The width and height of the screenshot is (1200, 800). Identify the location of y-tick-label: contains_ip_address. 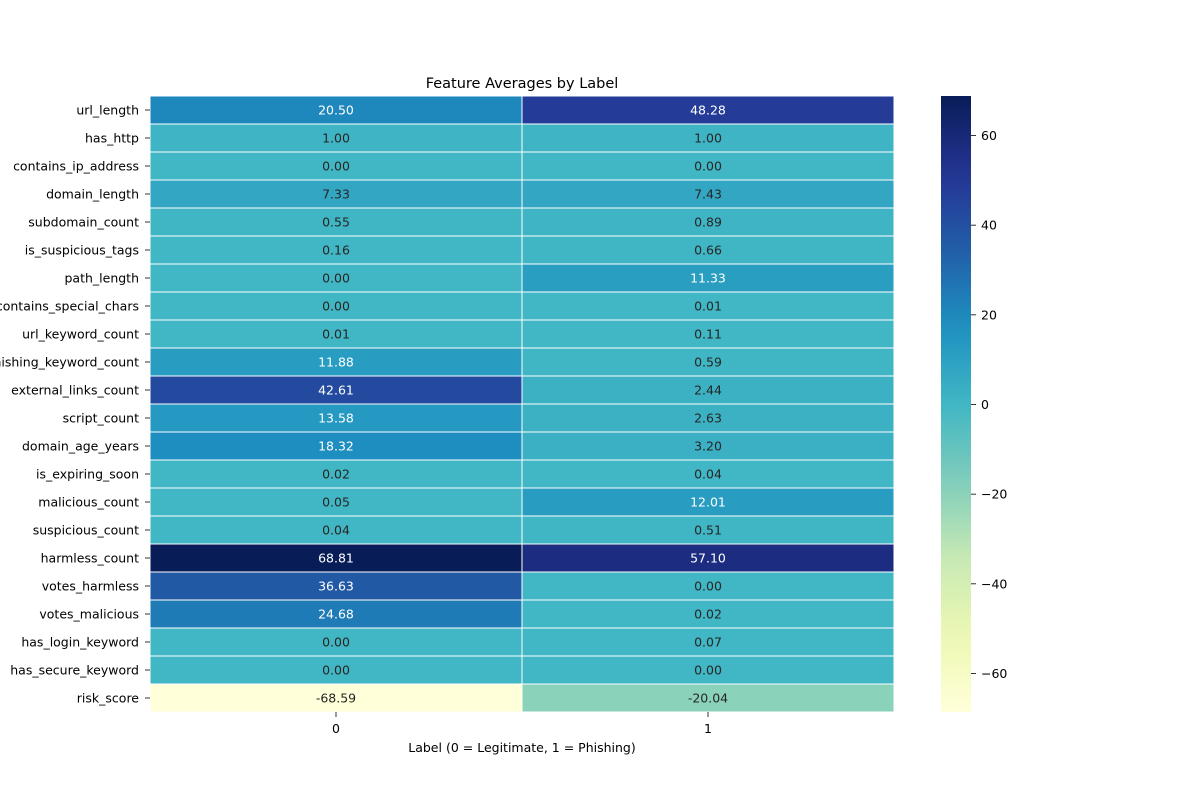
(76, 166).